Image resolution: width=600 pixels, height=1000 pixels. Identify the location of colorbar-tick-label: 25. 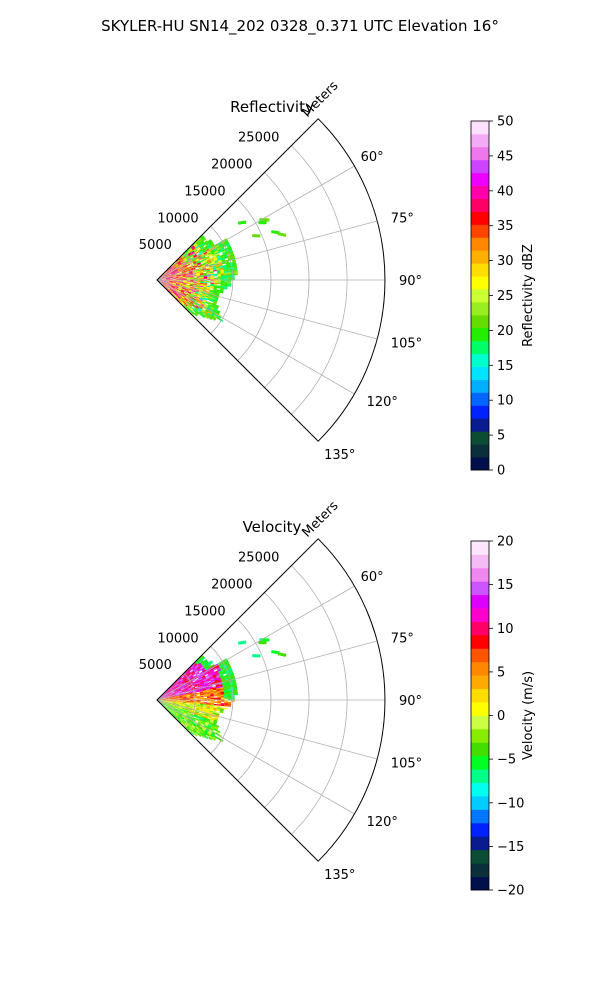
(505, 296).